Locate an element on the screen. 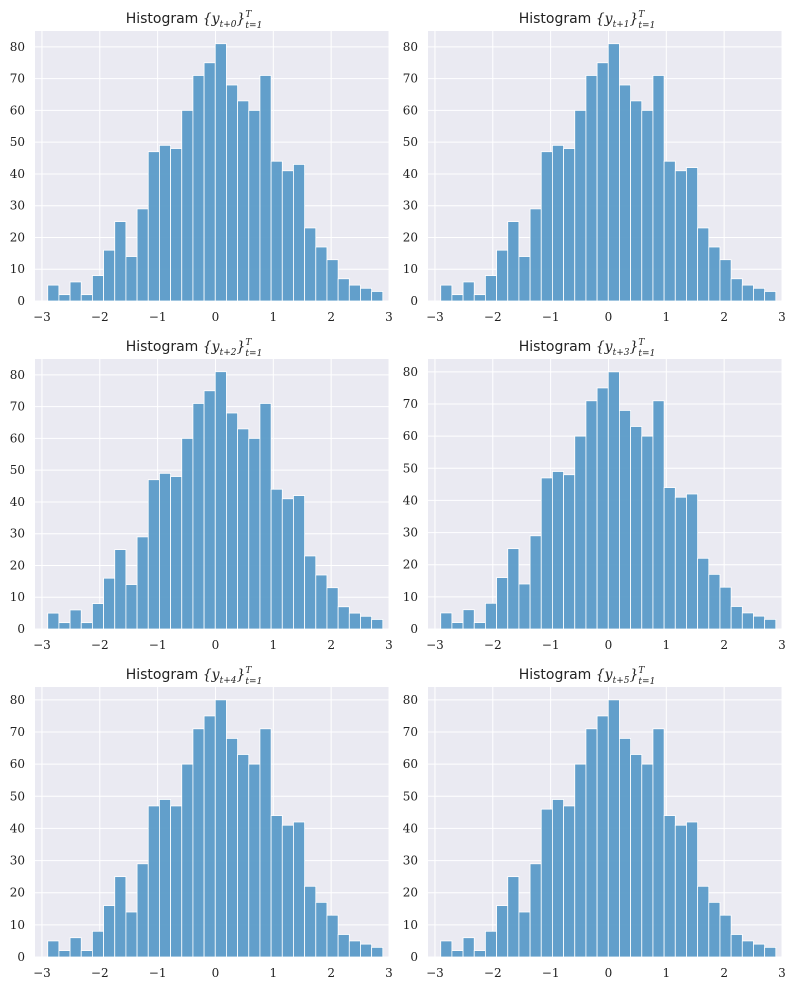 Image resolution: width=792 pixels, height=989 pixels. panel-title: Histogram {yt+3}T t=1 is located at coordinates (587, 348).